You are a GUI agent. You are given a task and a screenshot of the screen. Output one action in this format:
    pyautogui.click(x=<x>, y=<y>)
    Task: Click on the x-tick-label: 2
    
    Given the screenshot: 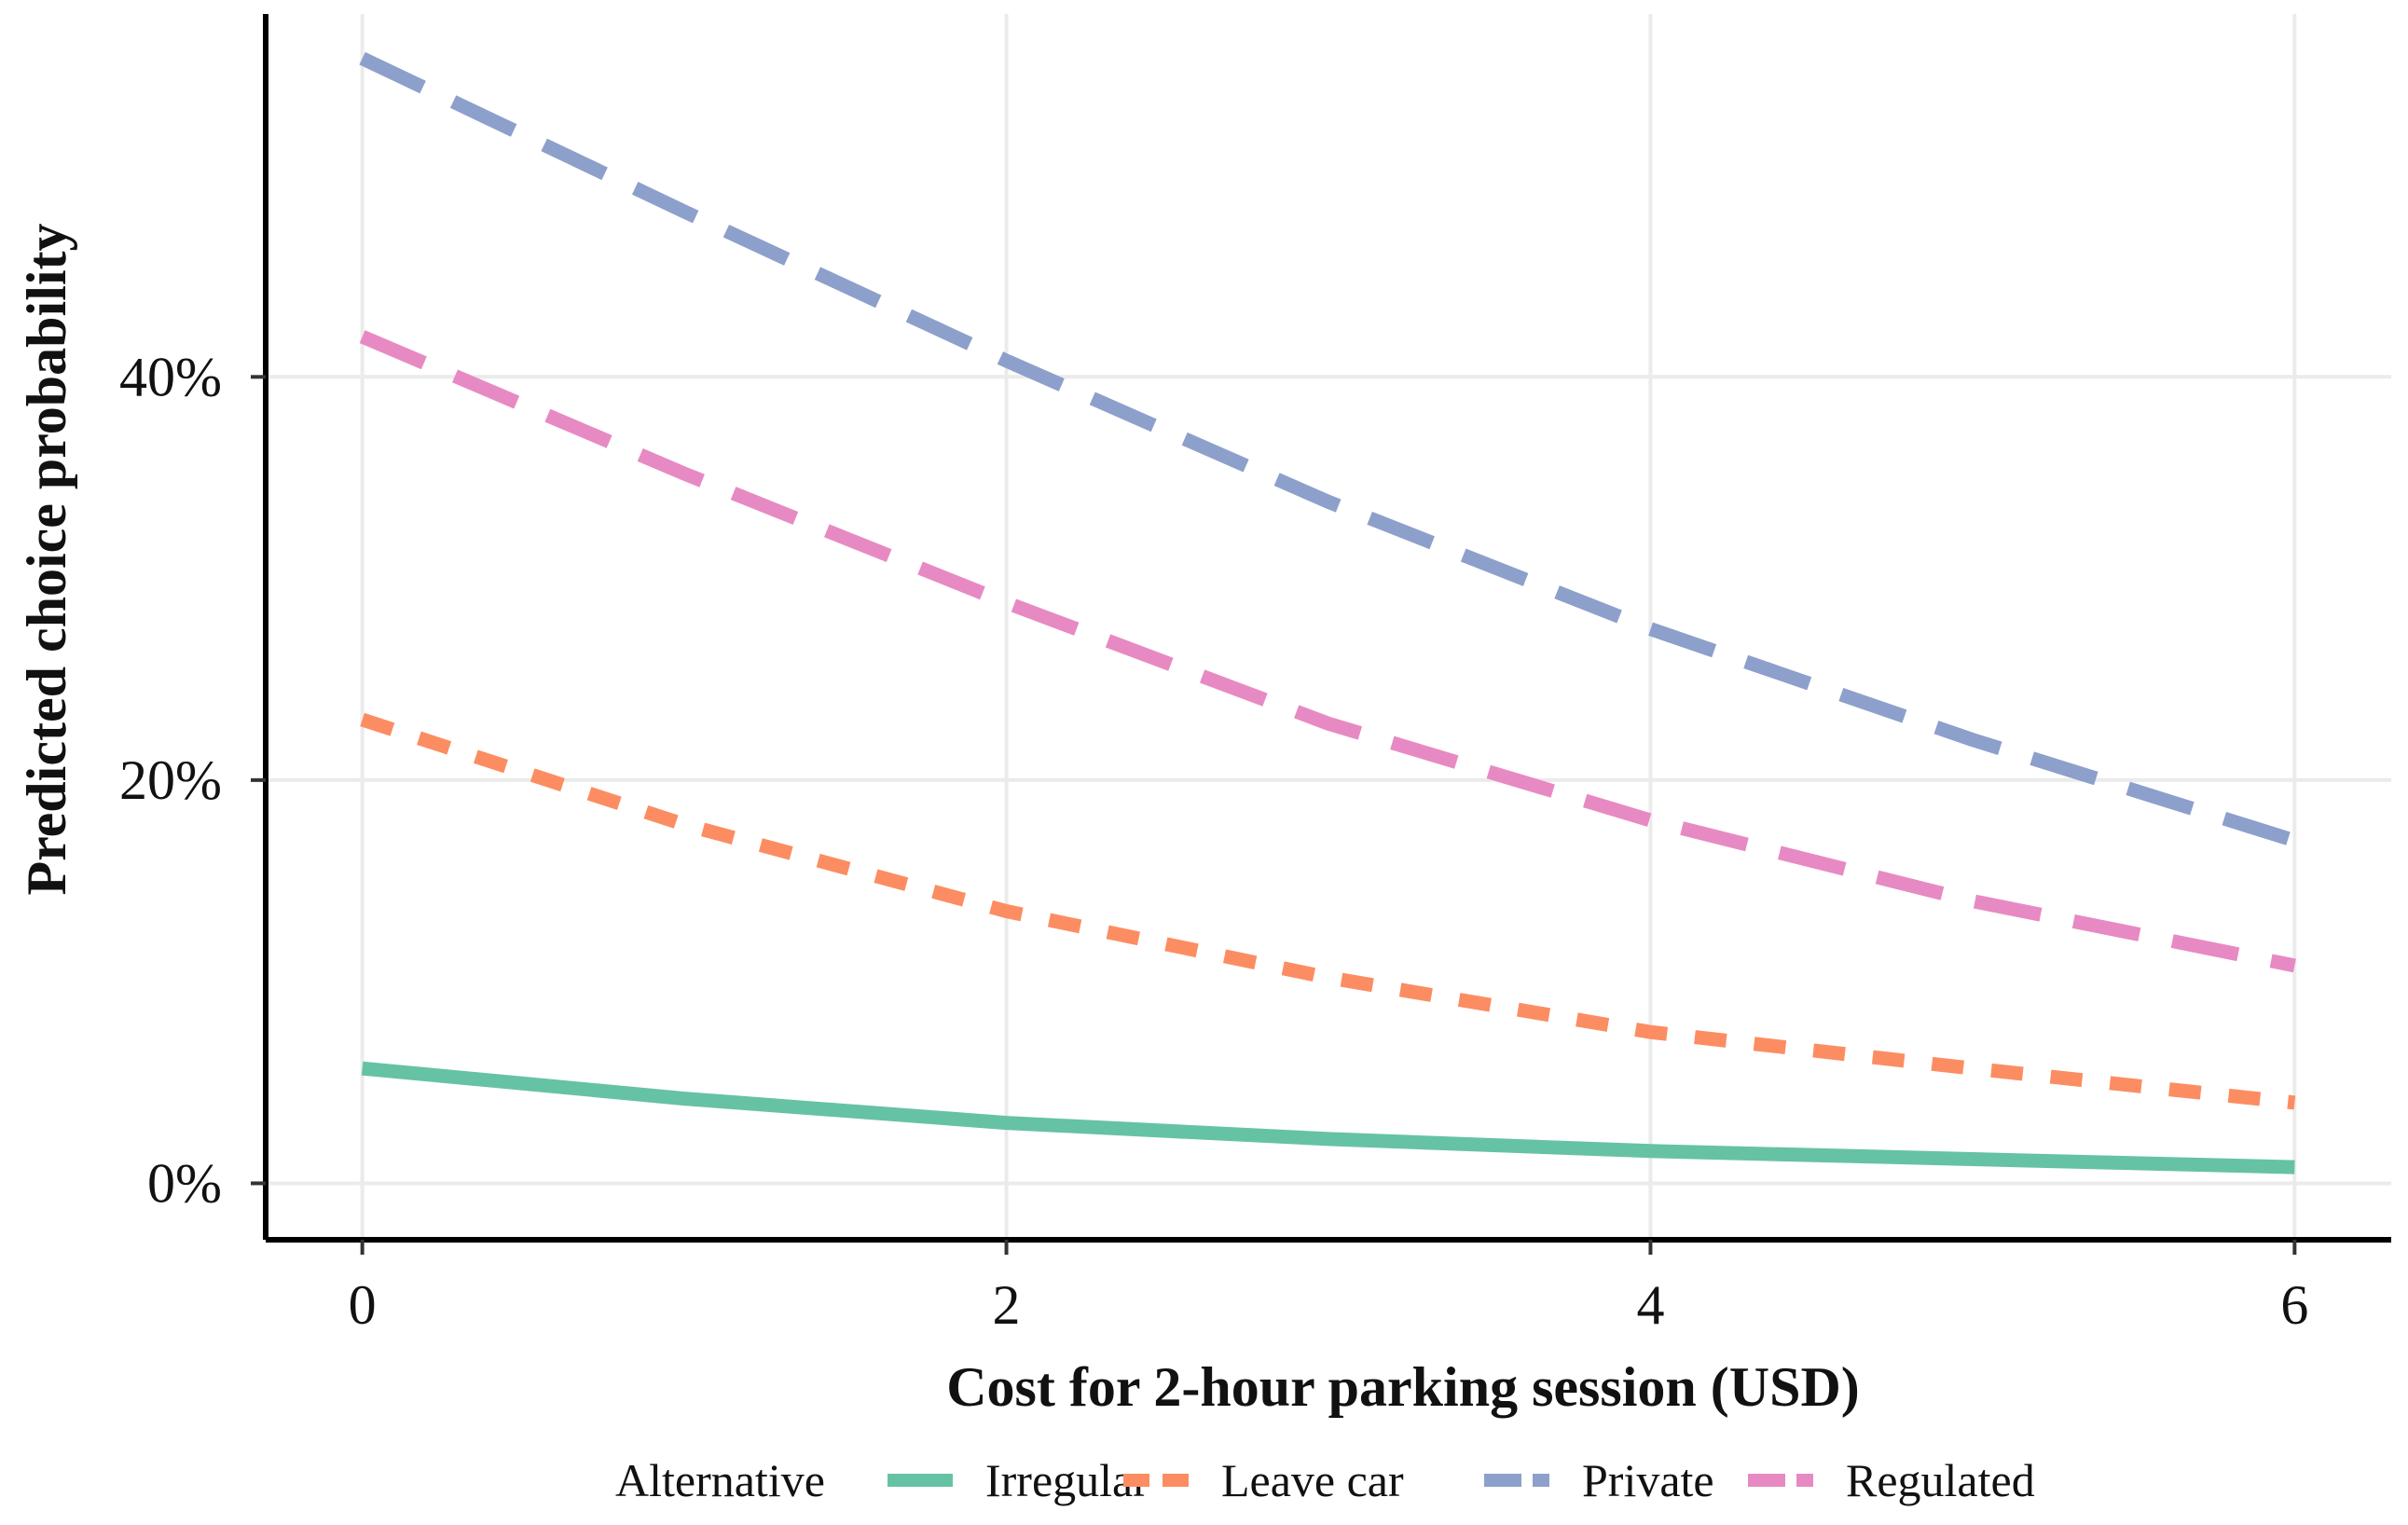 What is the action you would take?
    pyautogui.click(x=1007, y=1305)
    